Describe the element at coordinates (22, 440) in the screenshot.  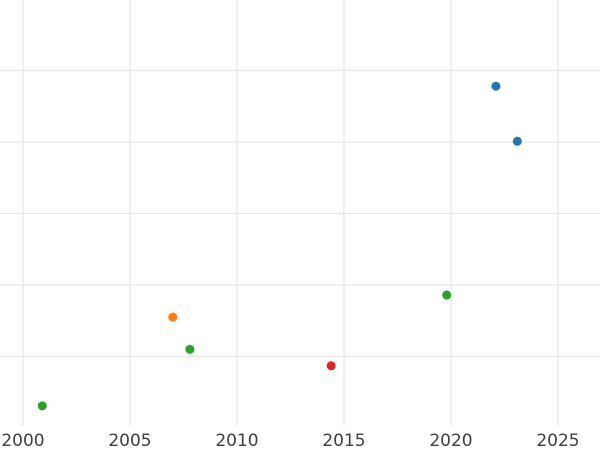
I see `x-tick-label: 2000` at that location.